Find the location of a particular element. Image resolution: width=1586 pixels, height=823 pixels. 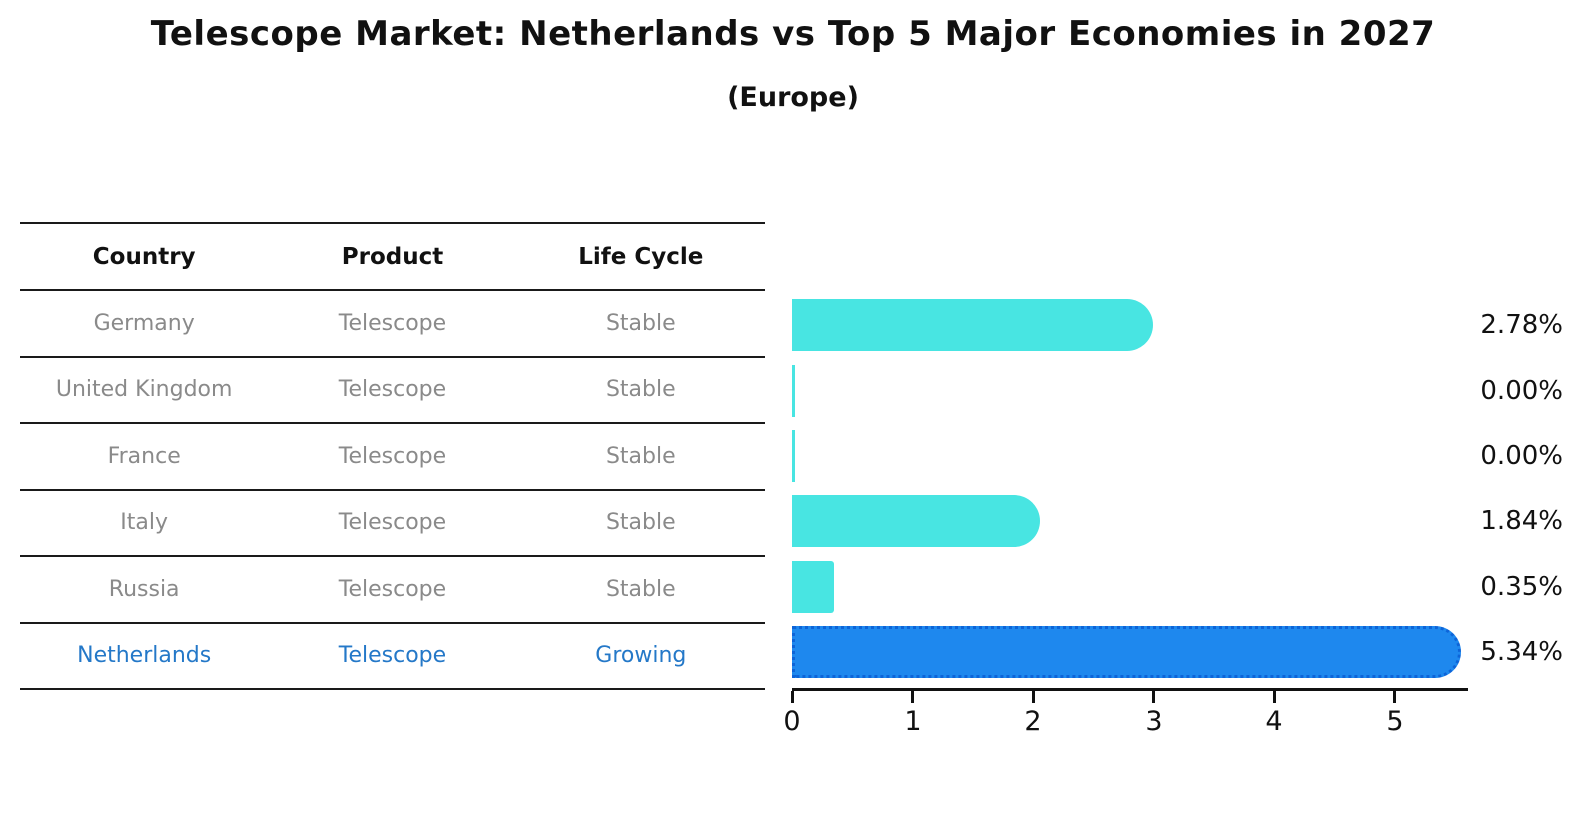

table-row: Italy Telescope Stable is located at coordinates (392, 524).